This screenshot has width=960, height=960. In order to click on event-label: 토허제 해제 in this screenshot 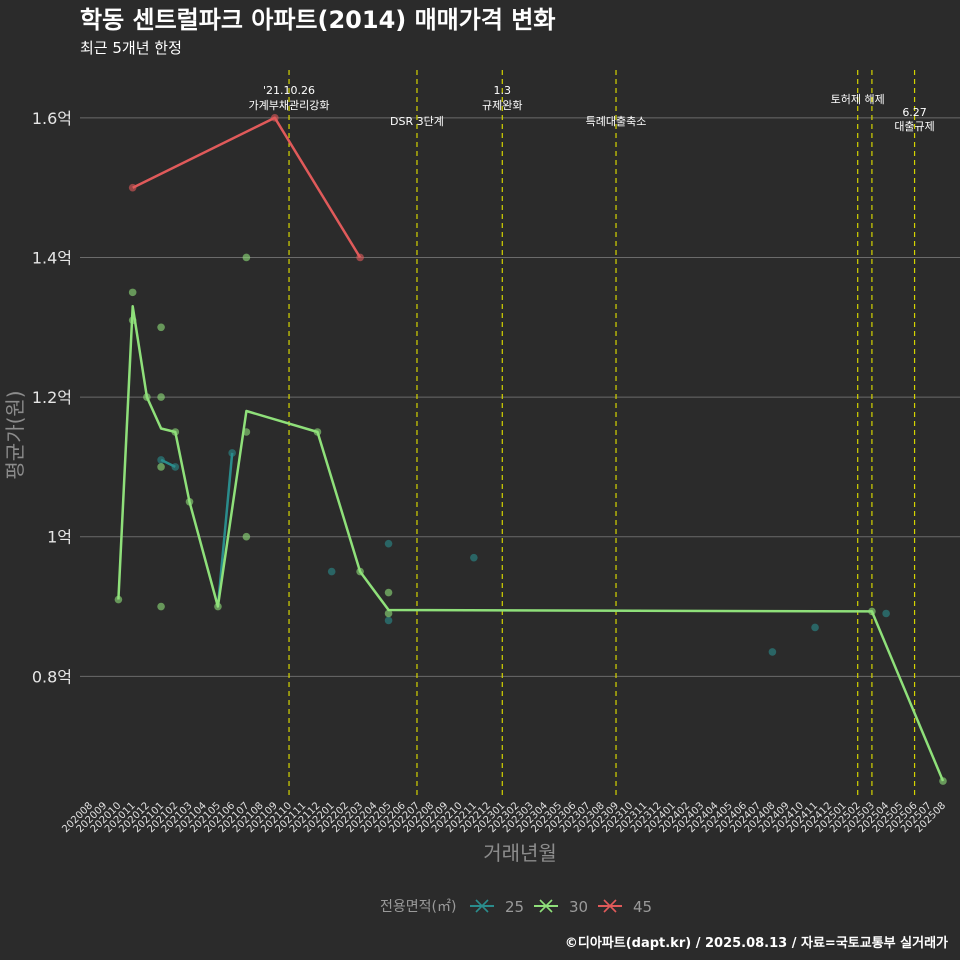, I will do `click(858, 99)`.